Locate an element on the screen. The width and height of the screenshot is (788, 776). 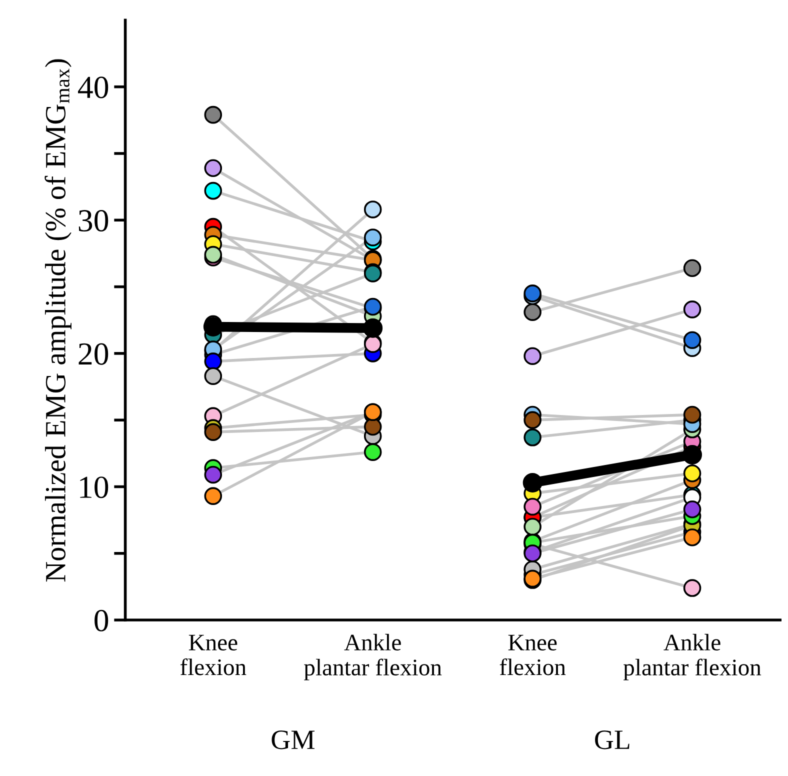
text: GM is located at coordinates (293, 740).